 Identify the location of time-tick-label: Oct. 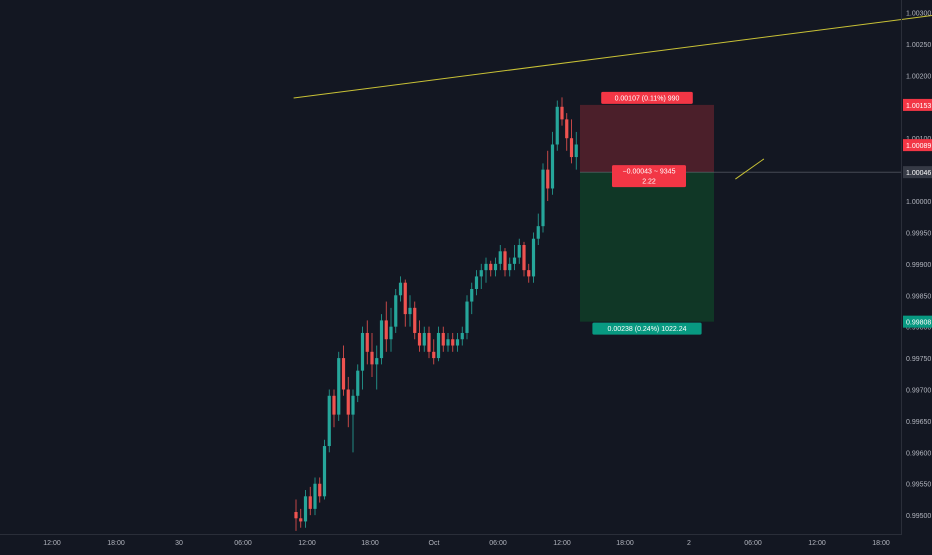
(434, 543).